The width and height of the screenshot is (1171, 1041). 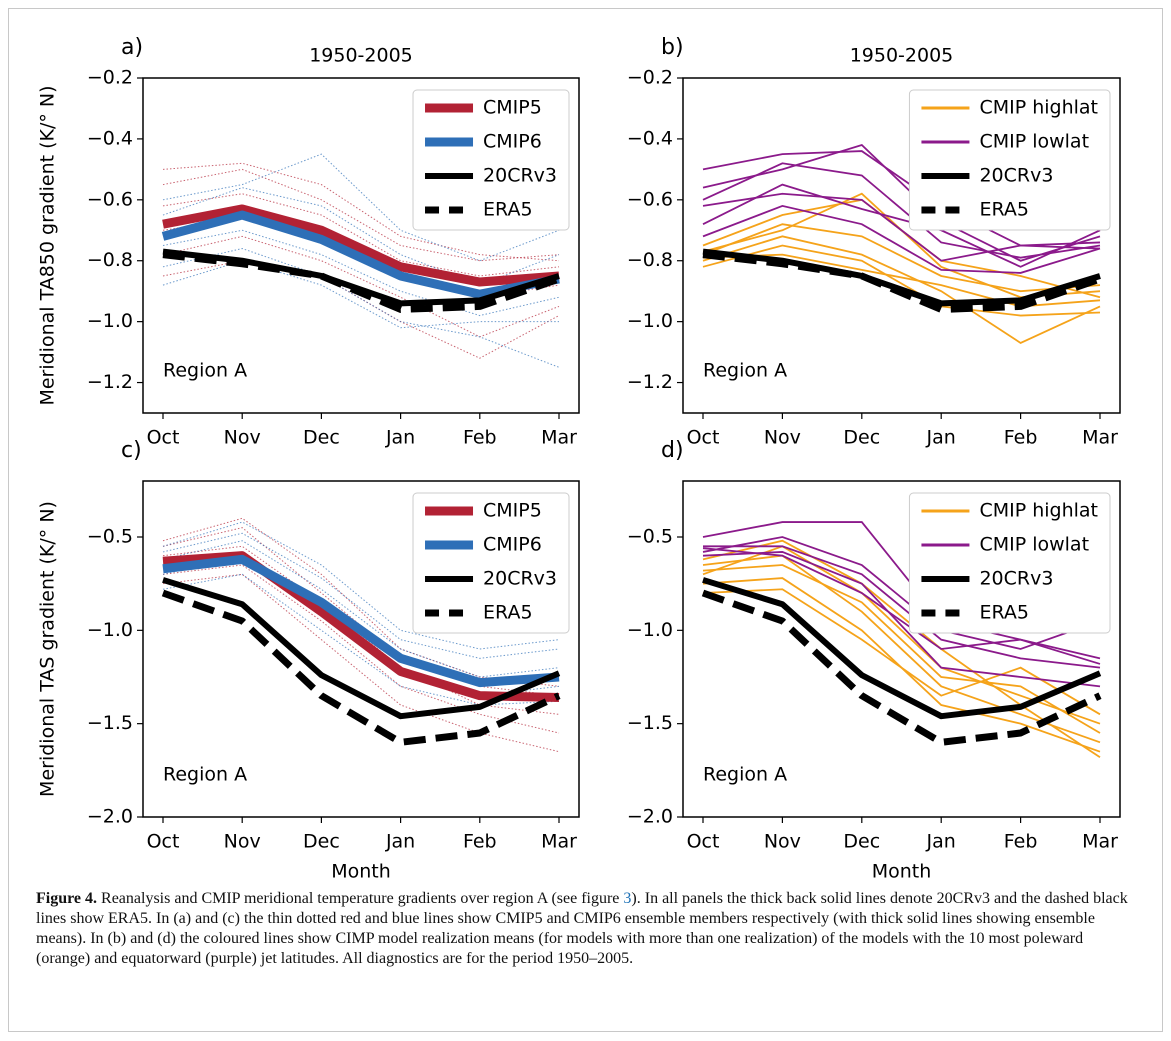 What do you see at coordinates (131, 450) in the screenshot?
I see `panel-label: c)` at bounding box center [131, 450].